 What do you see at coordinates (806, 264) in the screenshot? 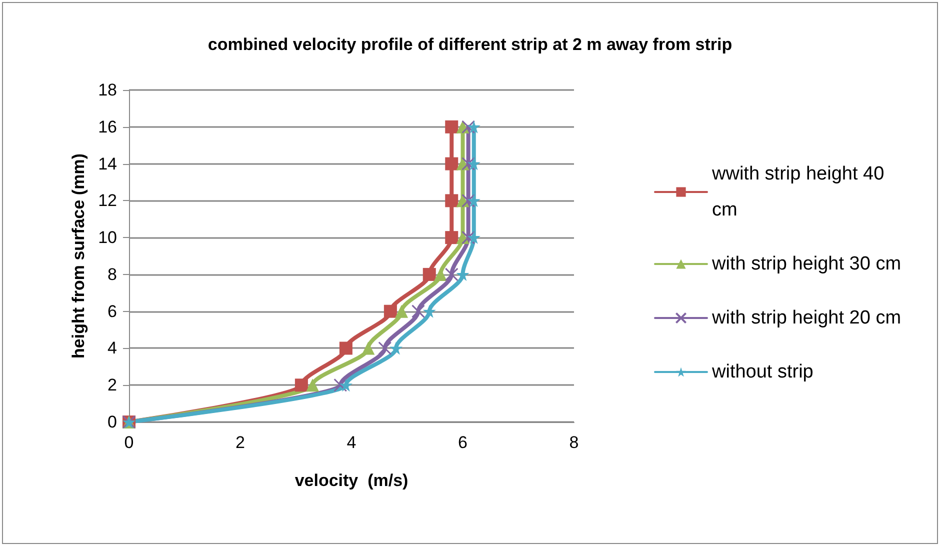
I see `legend-label: with strip height 30 cm` at bounding box center [806, 264].